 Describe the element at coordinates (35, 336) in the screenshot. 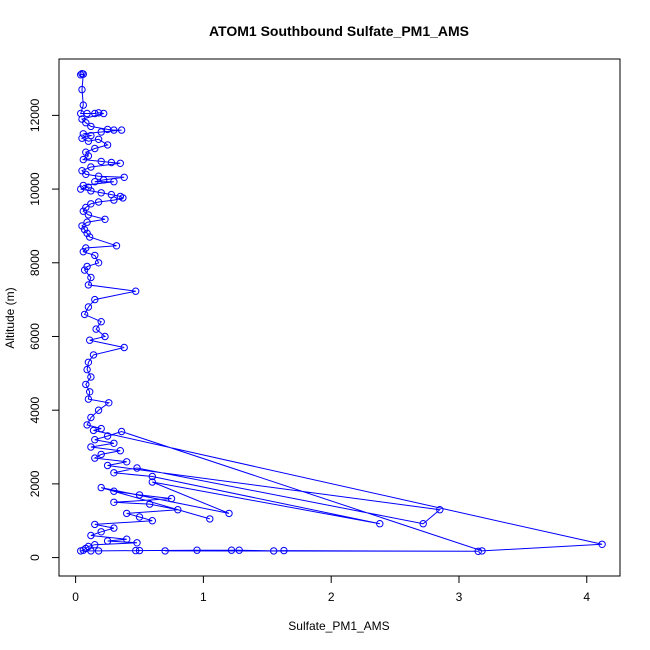

I see `y-tick-label: 6000` at that location.